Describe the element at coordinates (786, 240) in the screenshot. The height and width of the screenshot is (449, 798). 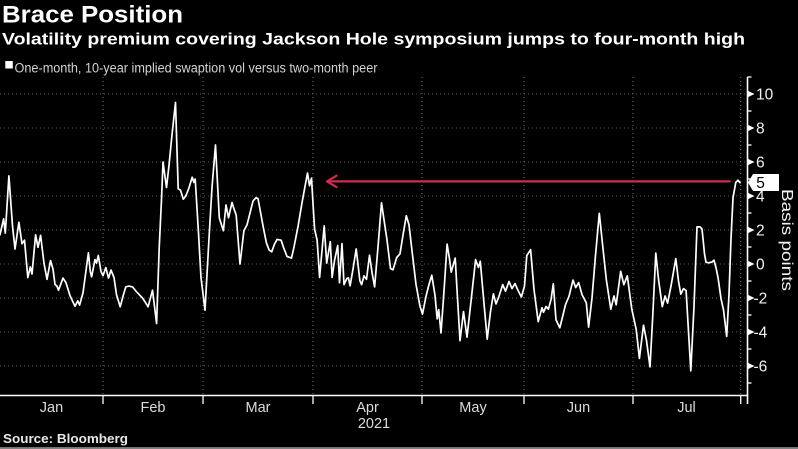
I see `svg-text: Basis points` at that location.